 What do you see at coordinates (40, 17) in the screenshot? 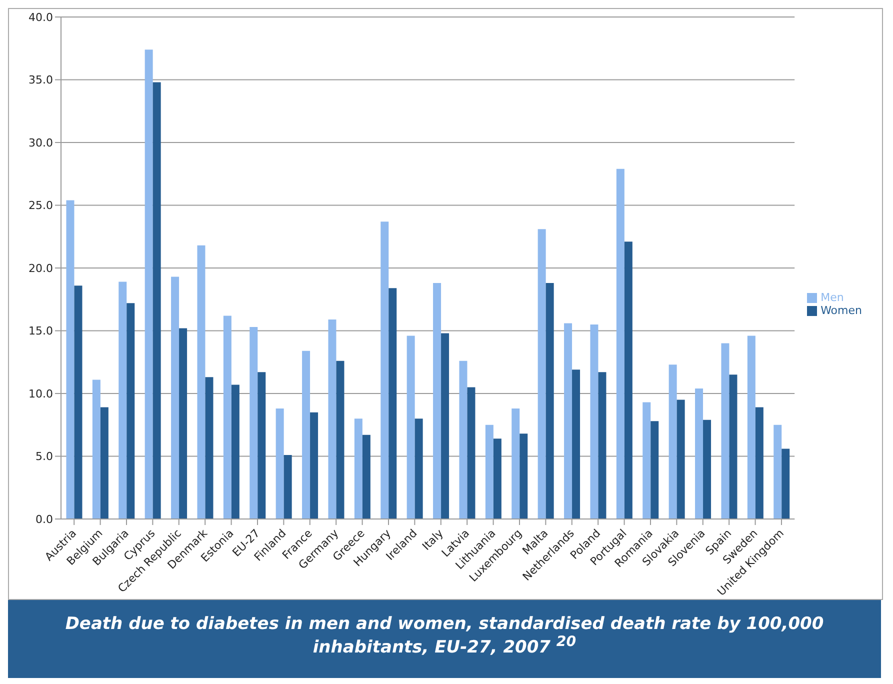
I see `y-tick-label: 40.0` at bounding box center [40, 17].